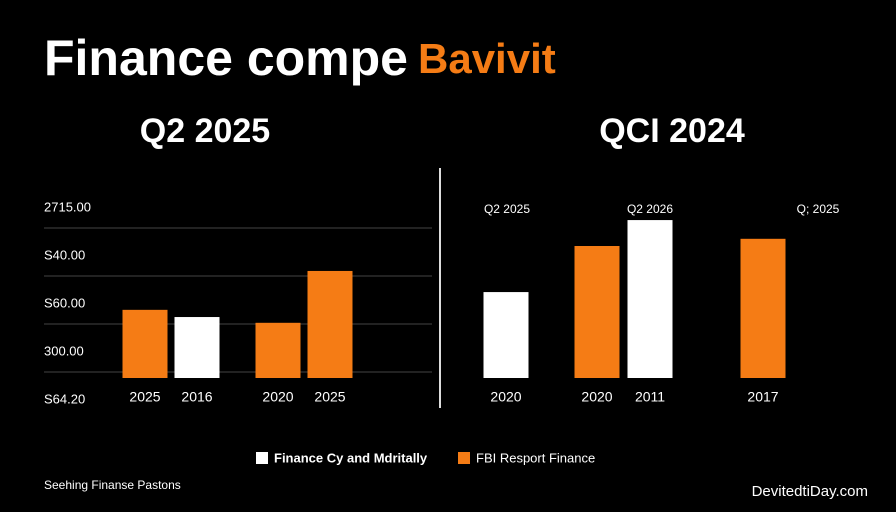 The height and width of the screenshot is (512, 896). I want to click on title-highlight: Bavivit, so click(487, 58).